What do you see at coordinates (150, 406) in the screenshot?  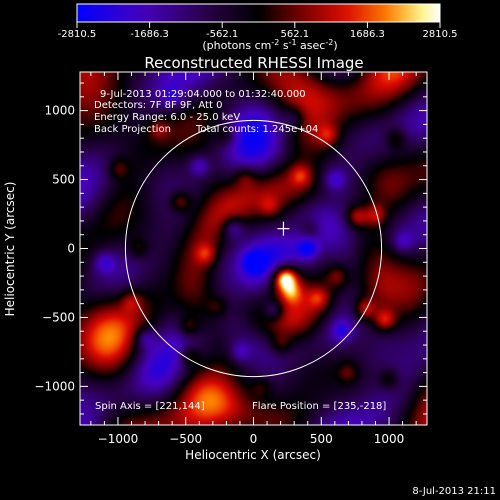 I see `spin-axis-text: Spin Axis = [221,144]` at bounding box center [150, 406].